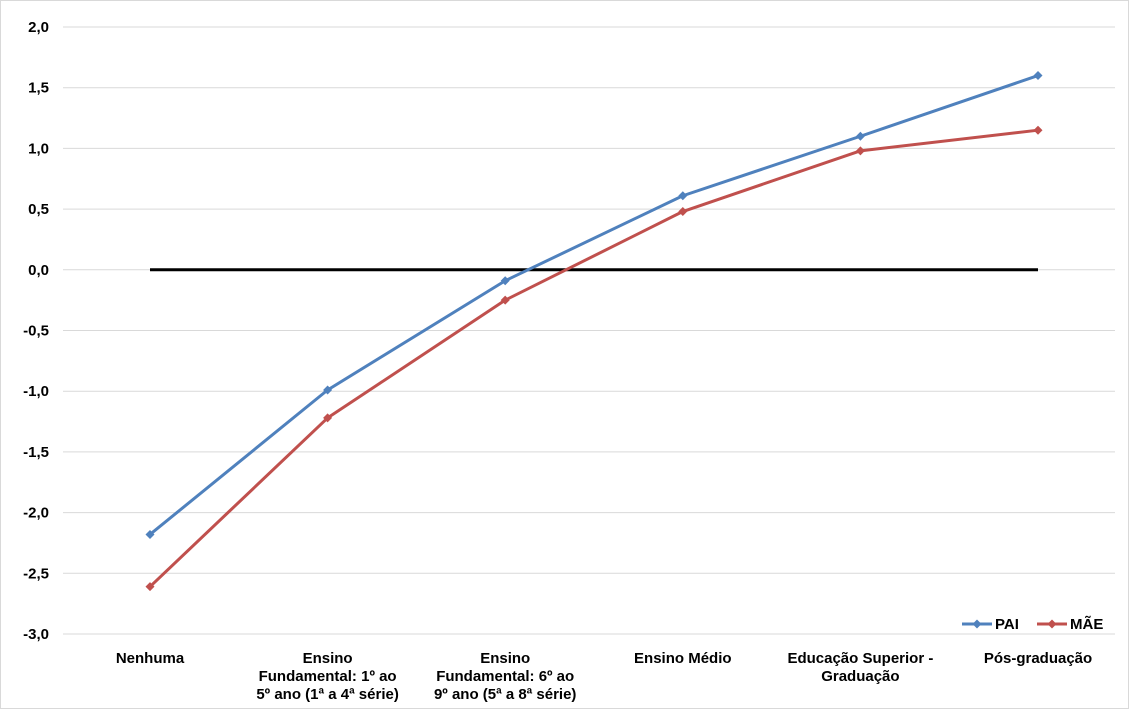  I want to click on y-axis-ticks: 2,0 1,5 1,0 0,5 0,0 -0,5 -1,0 -1,5 -2,0 -2,5 -3,0, so click(36, 331).